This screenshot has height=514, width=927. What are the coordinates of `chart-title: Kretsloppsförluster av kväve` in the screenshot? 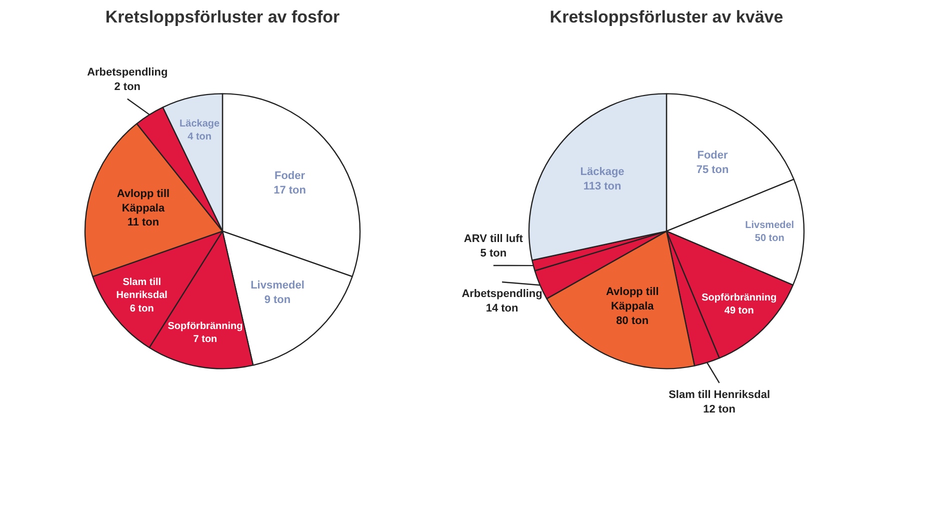 It's located at (667, 17).